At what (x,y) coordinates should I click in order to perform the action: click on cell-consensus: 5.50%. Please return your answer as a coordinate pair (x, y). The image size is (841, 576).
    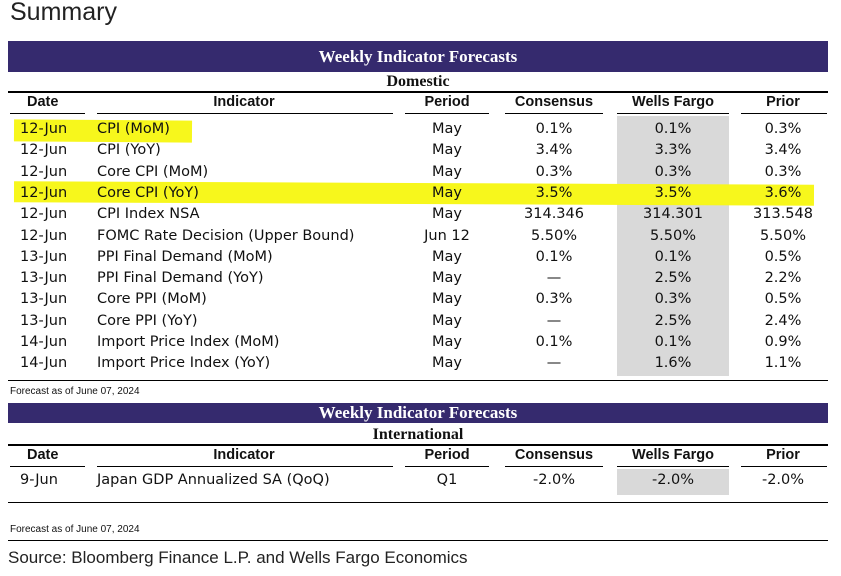
    Looking at the image, I should click on (554, 235).